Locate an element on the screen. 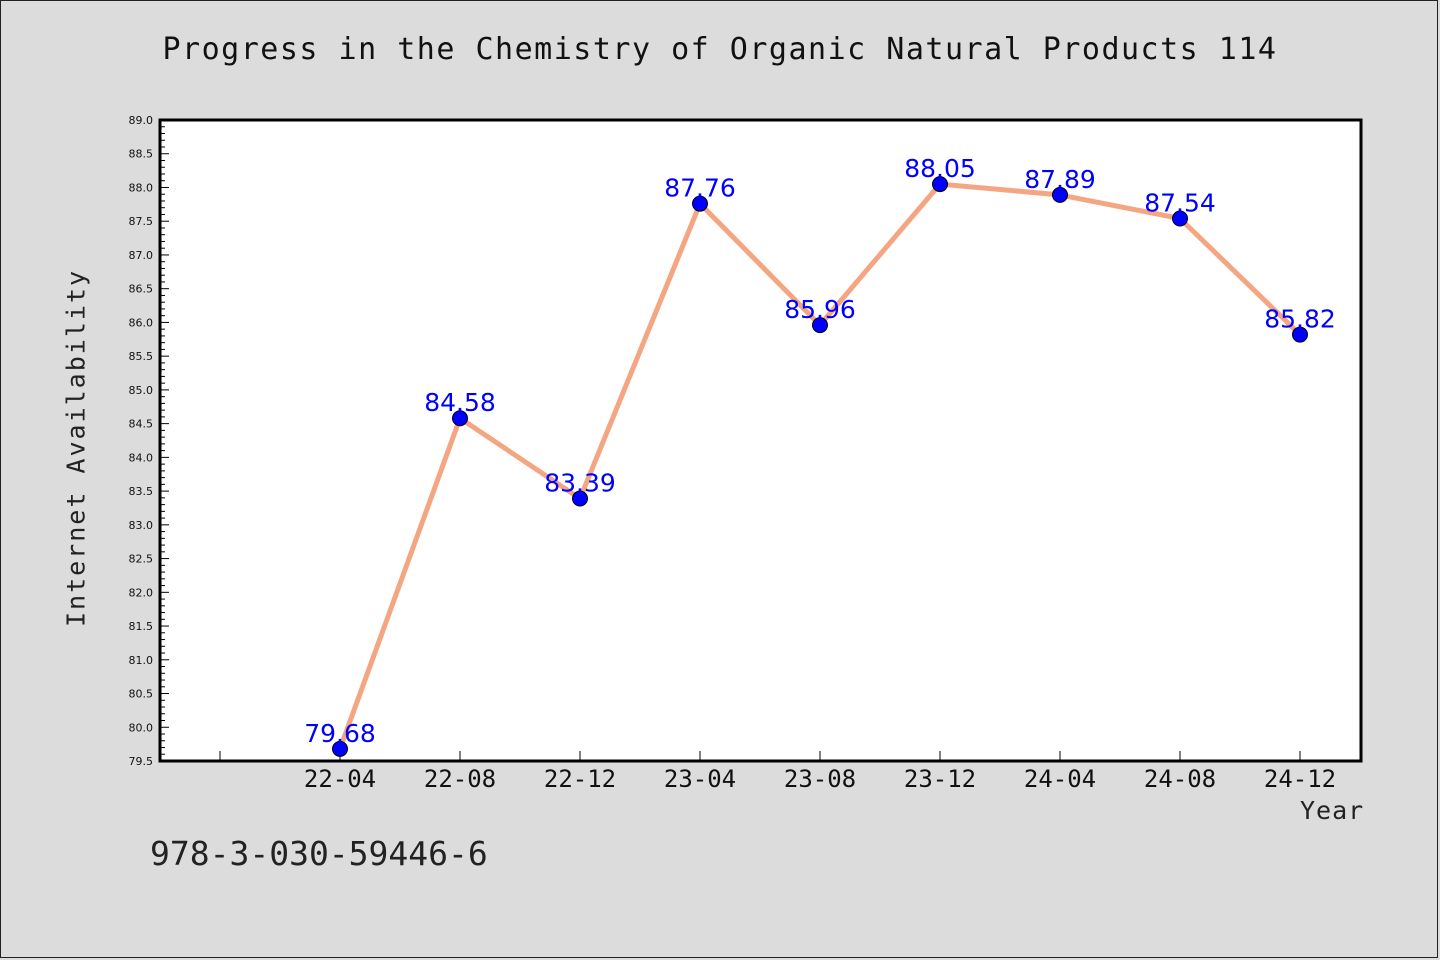  isbn-label: 978-3-030-59446-6 is located at coordinates (319, 853).